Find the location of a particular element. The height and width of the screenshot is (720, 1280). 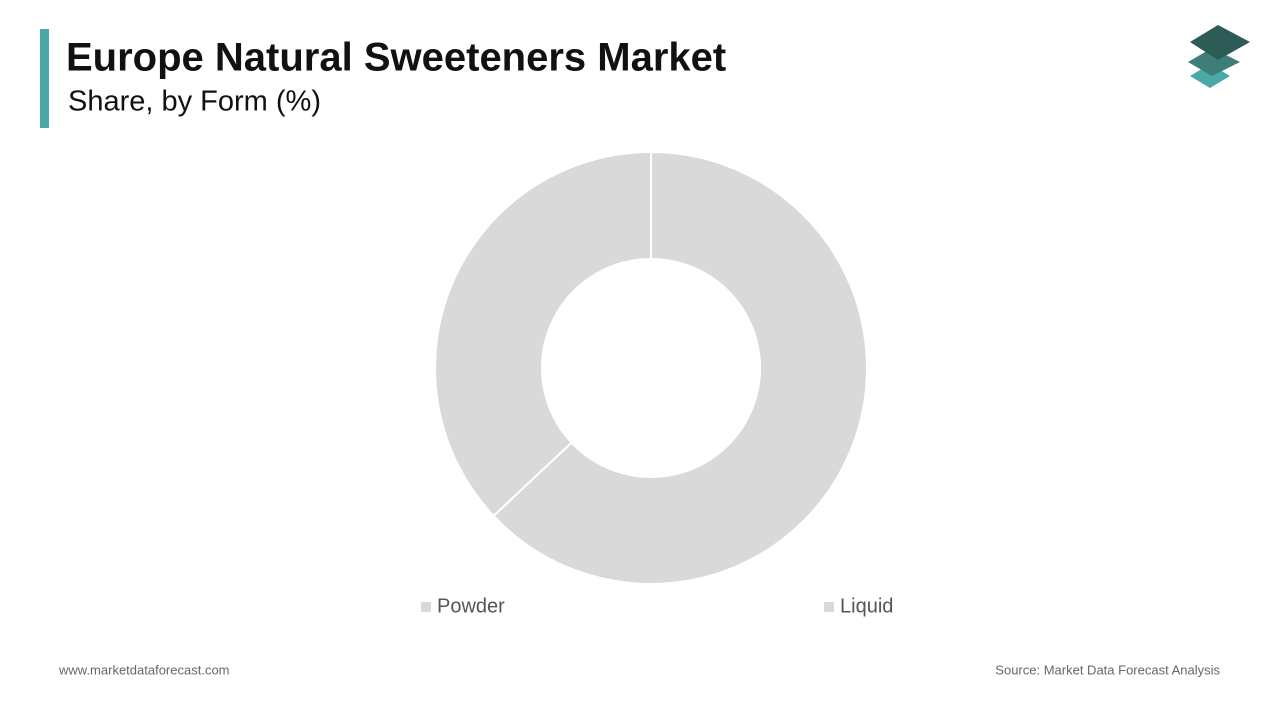

source: Source: Market Data Forecast Analysis is located at coordinates (1107, 669).